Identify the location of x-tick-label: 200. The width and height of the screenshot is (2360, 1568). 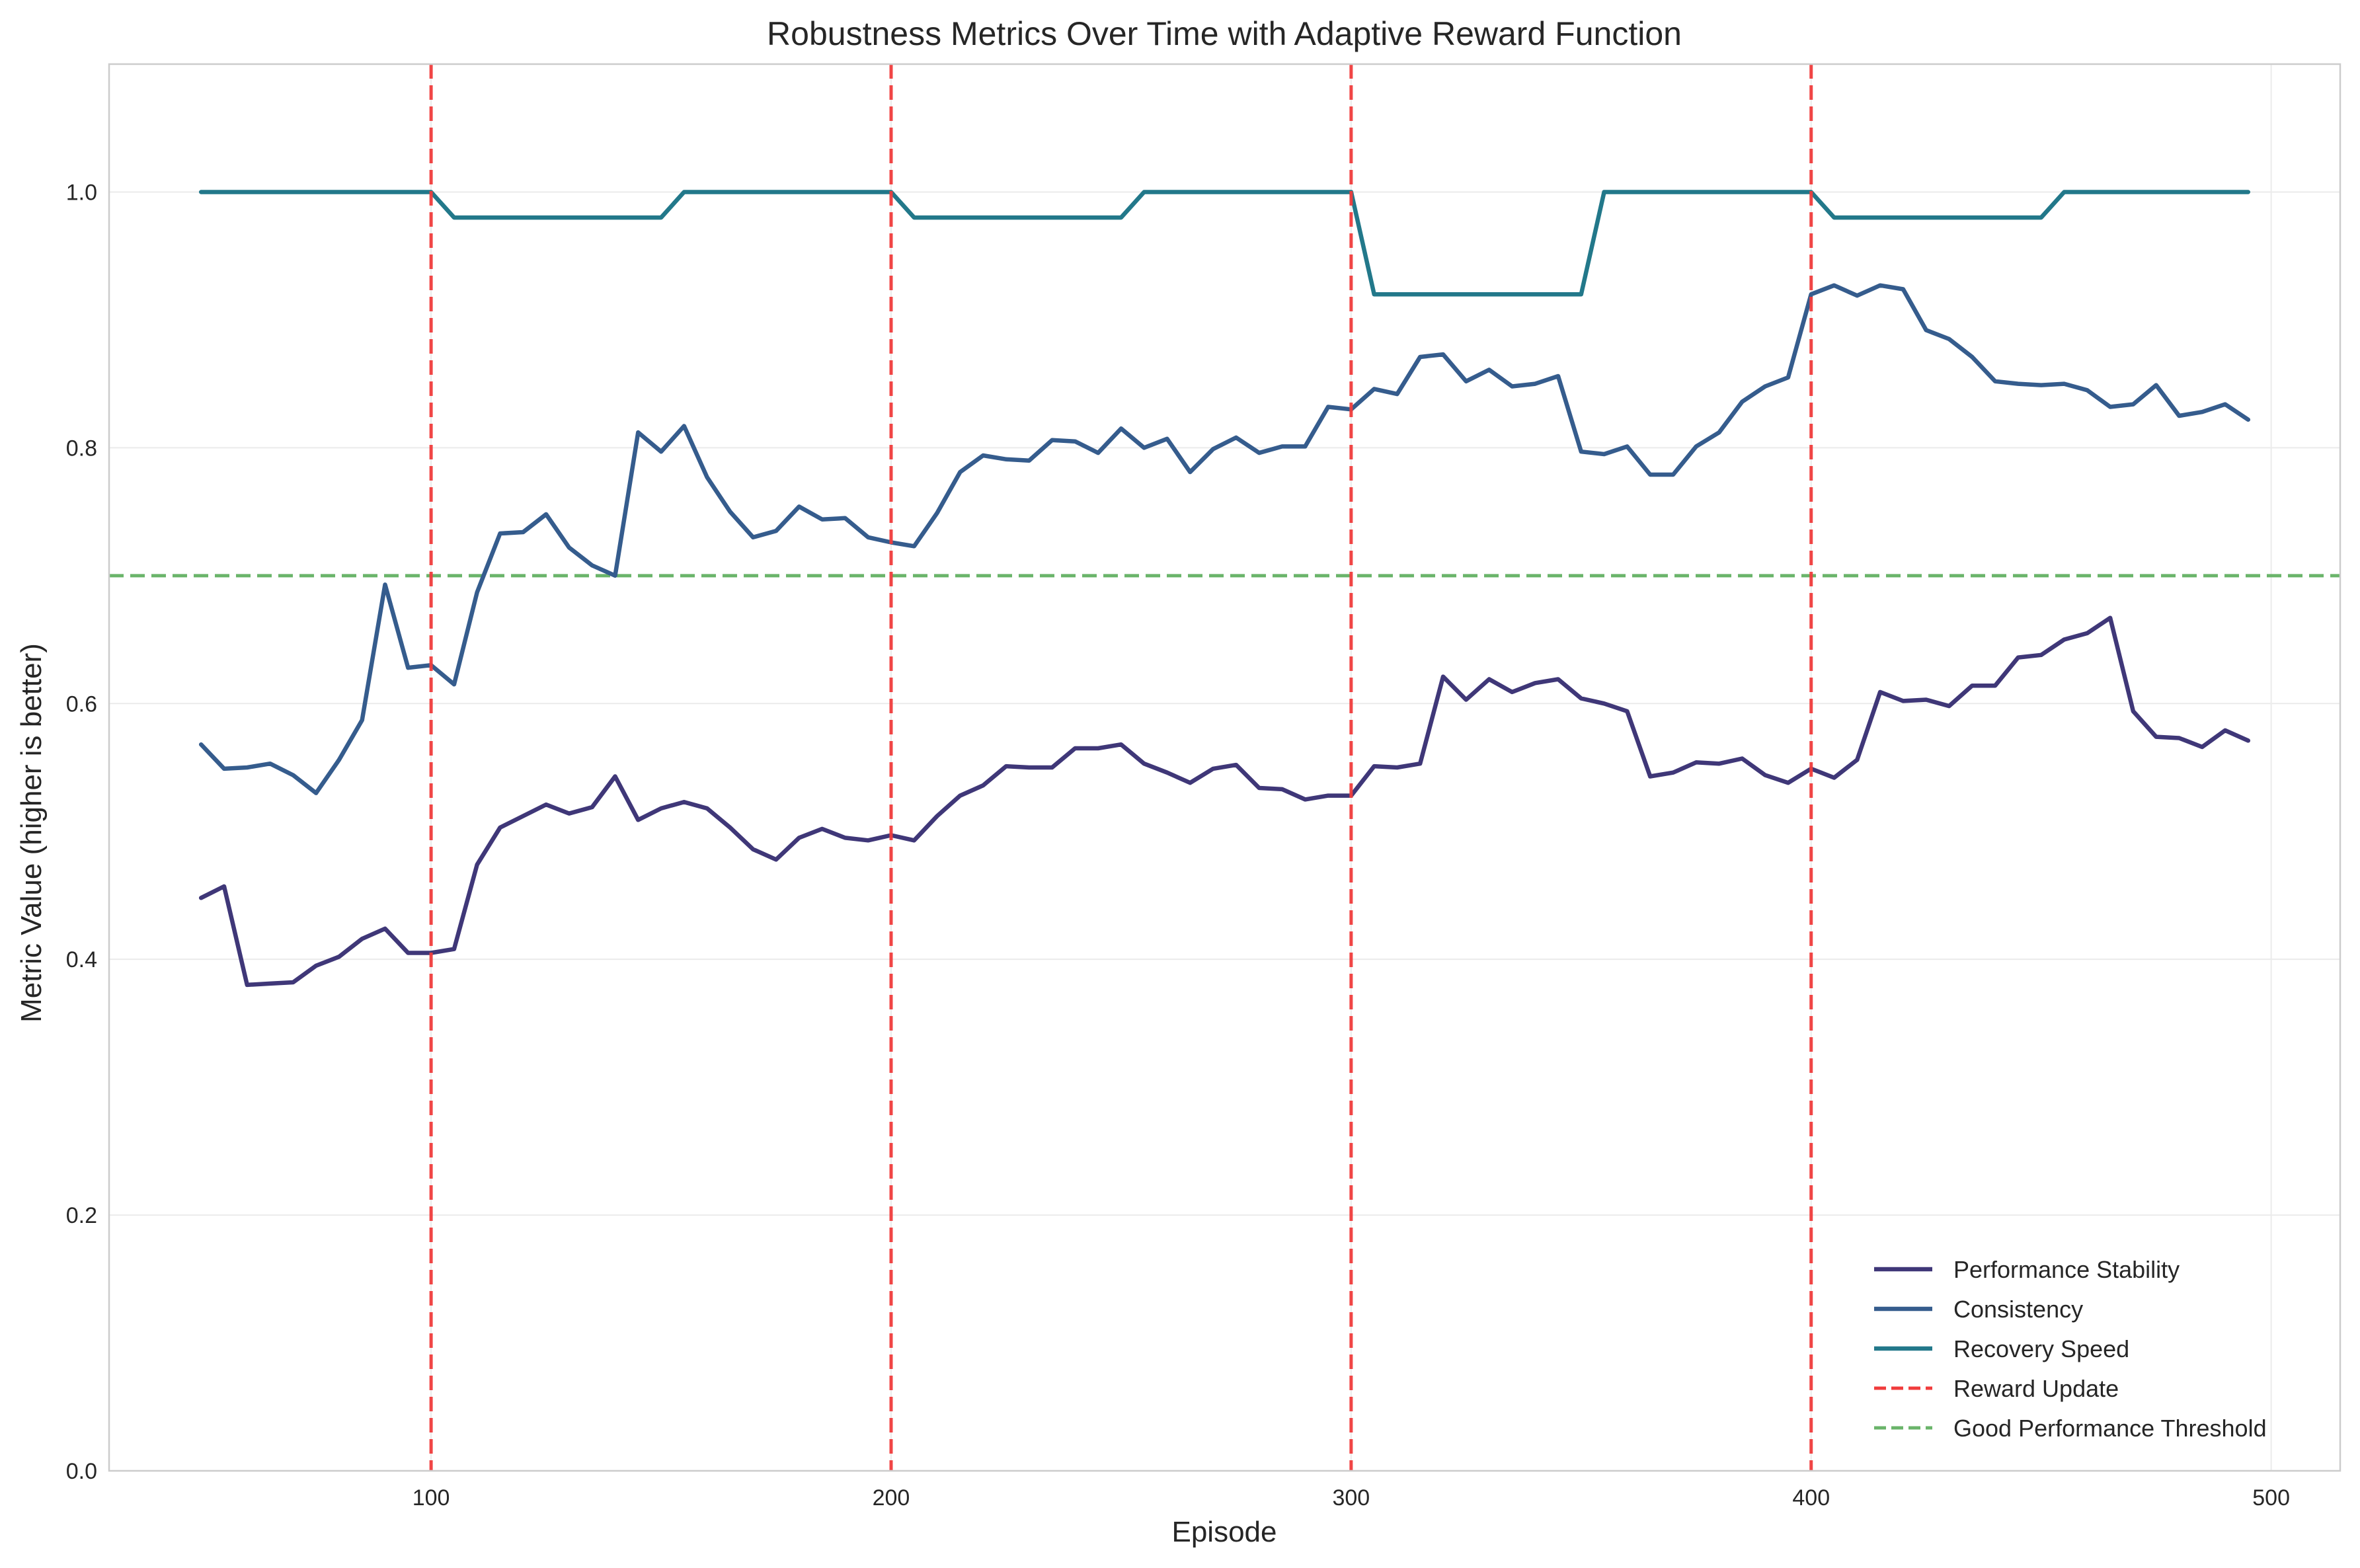
(891, 1497).